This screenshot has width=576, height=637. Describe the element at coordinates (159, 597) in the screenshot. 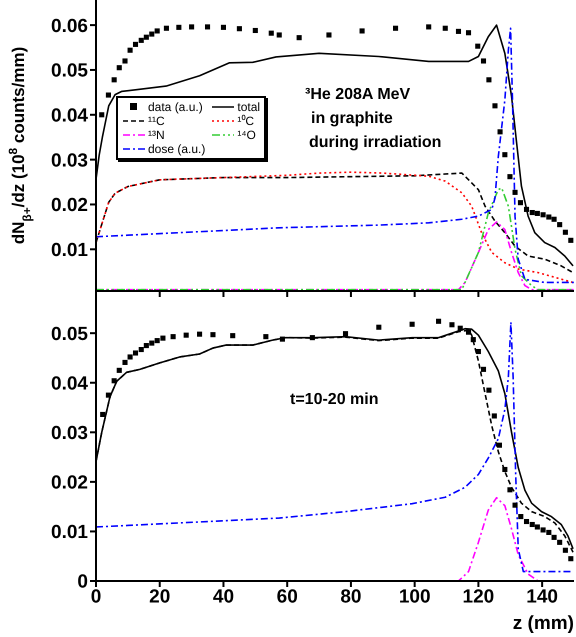

I see `x-tick-label: 20` at that location.